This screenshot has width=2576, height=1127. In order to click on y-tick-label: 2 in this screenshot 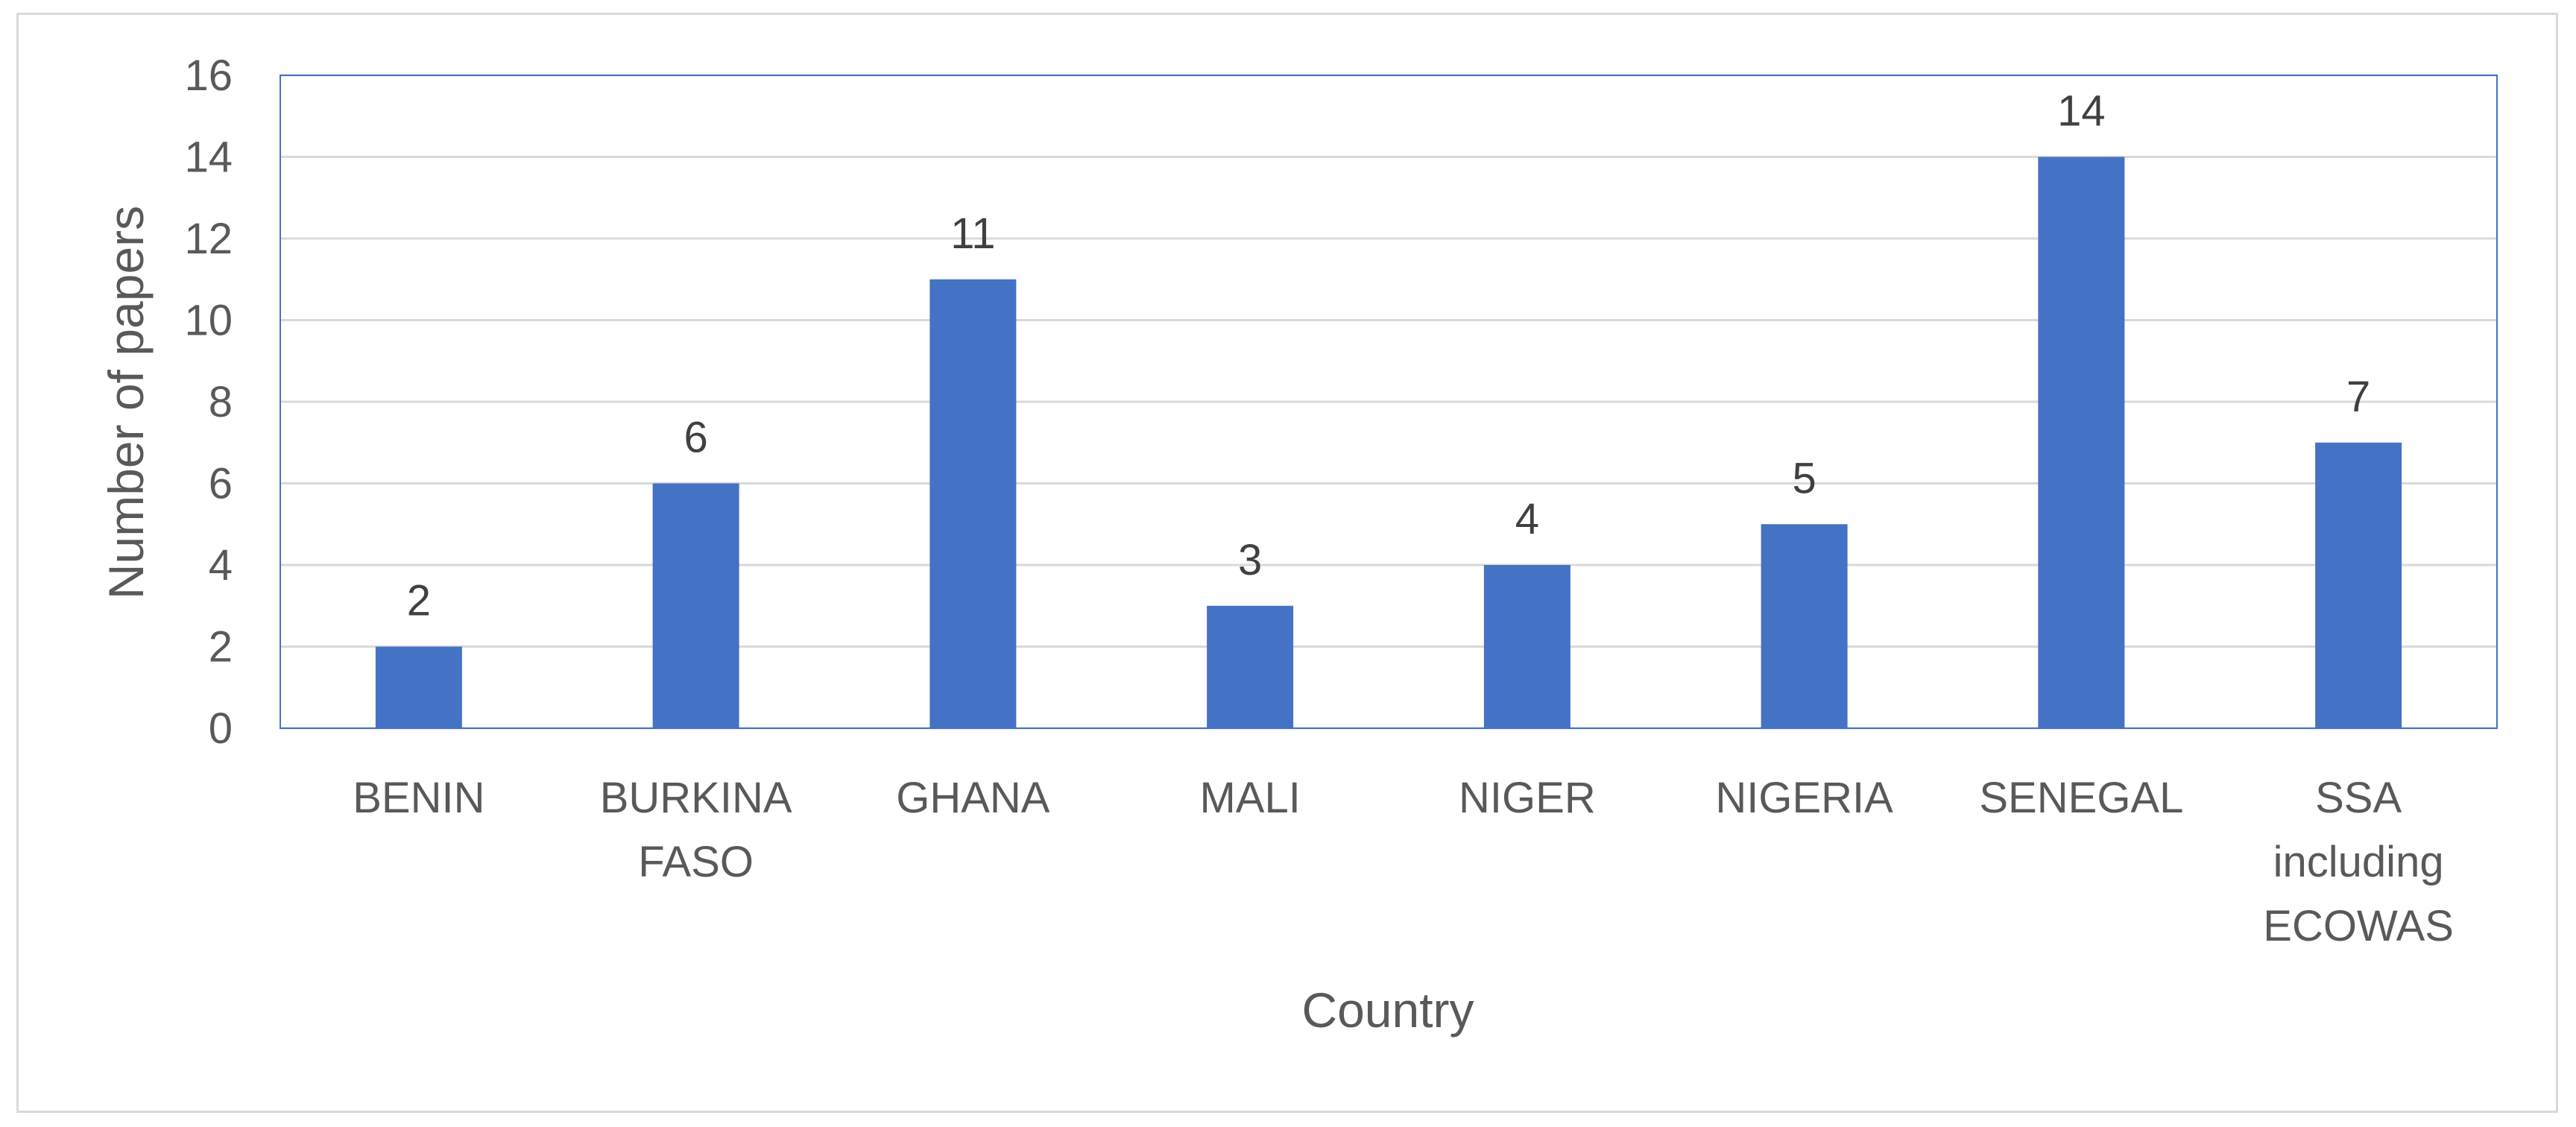, I will do `click(221, 647)`.